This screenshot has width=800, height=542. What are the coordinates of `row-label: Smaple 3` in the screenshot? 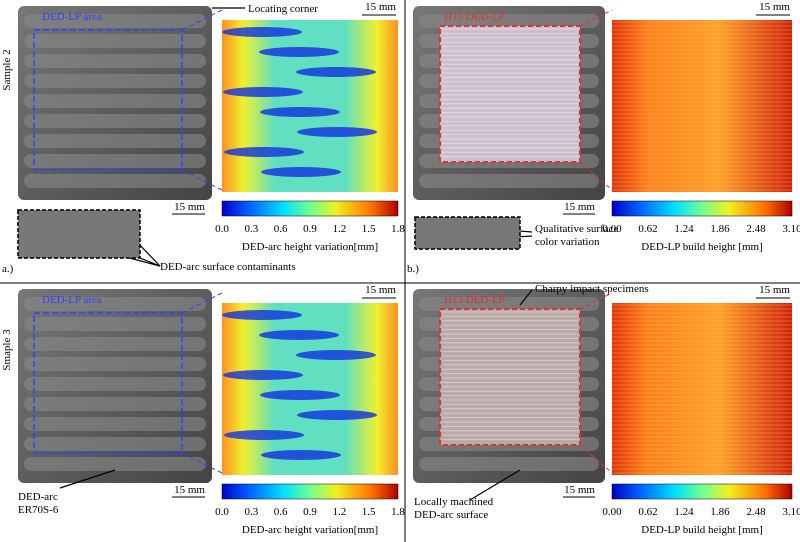 It's located at (7, 350).